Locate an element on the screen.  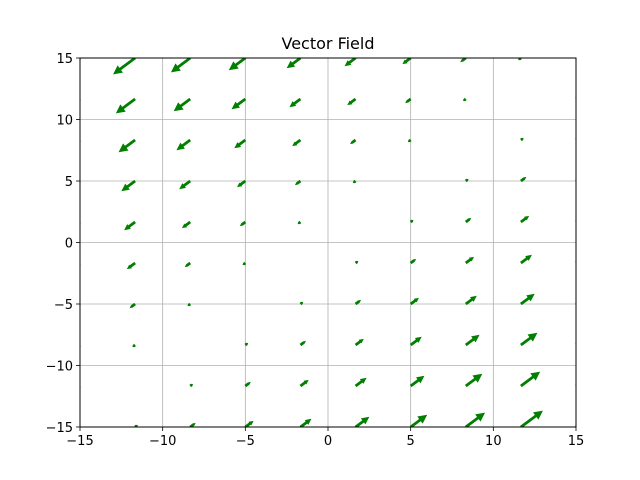
x-tick-label: 5 is located at coordinates (411, 441).